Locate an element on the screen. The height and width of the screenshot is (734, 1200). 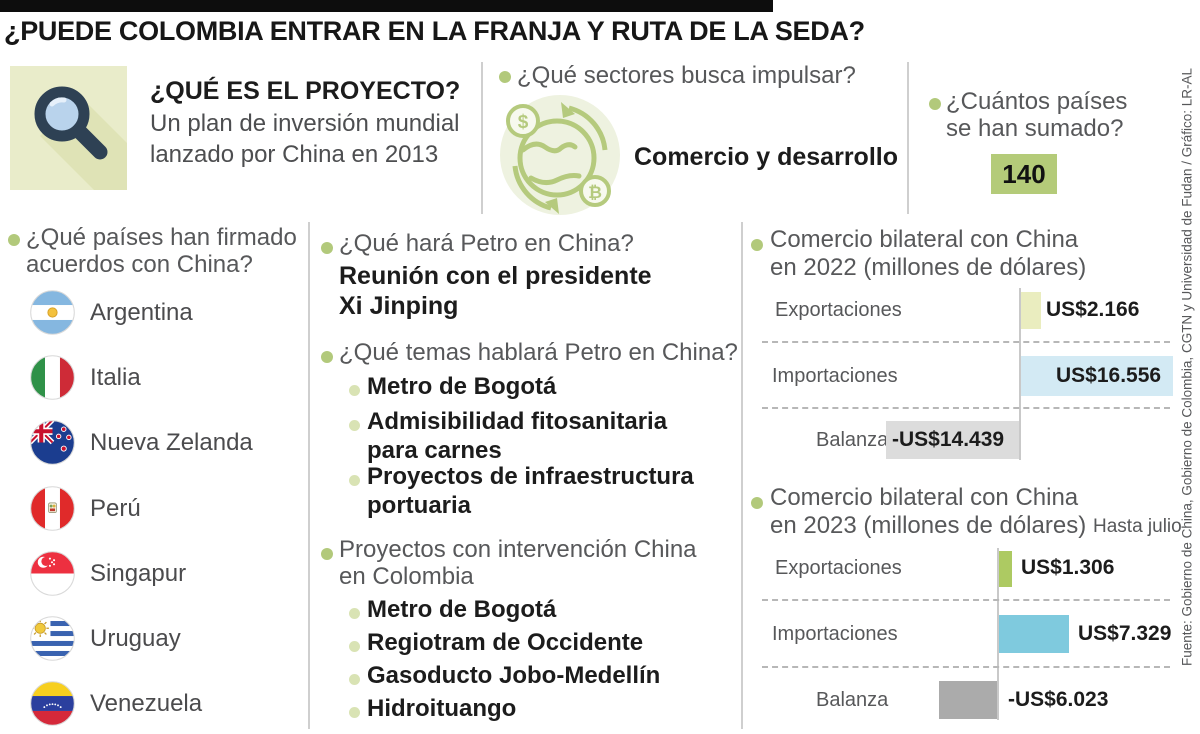
peru-flag-icon is located at coordinates (52, 508).